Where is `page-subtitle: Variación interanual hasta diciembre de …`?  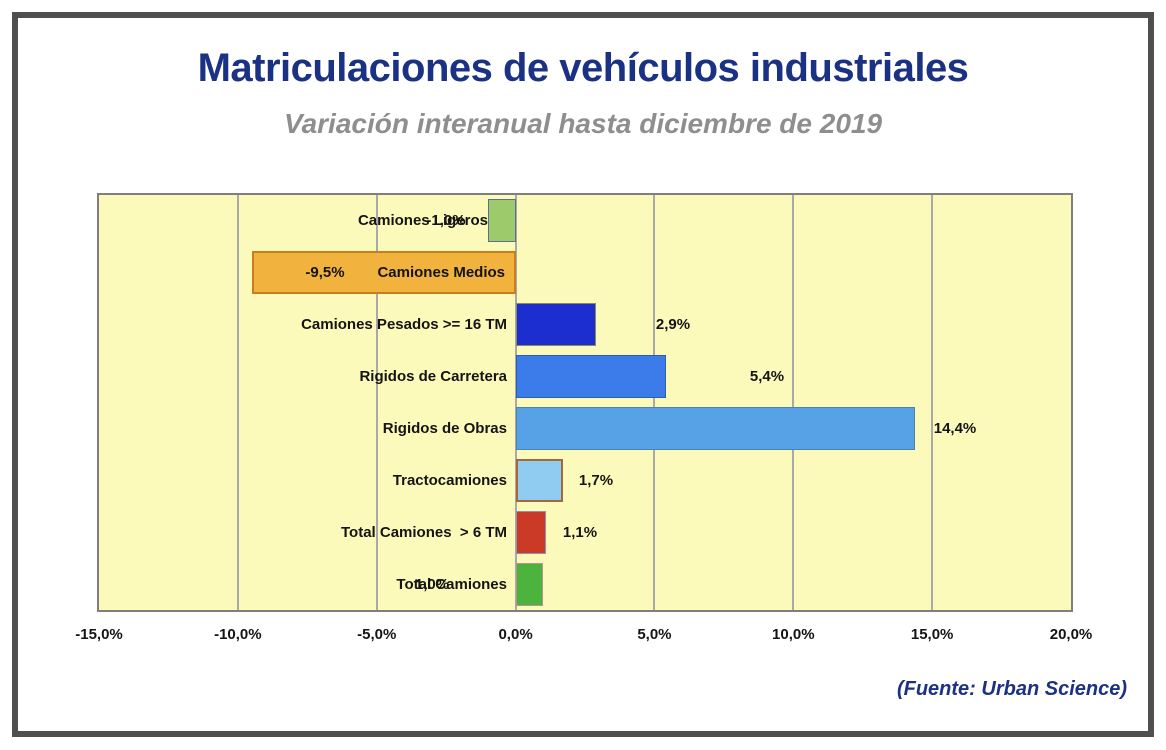
page-subtitle: Variación interanual hasta diciembre de … is located at coordinates (583, 123).